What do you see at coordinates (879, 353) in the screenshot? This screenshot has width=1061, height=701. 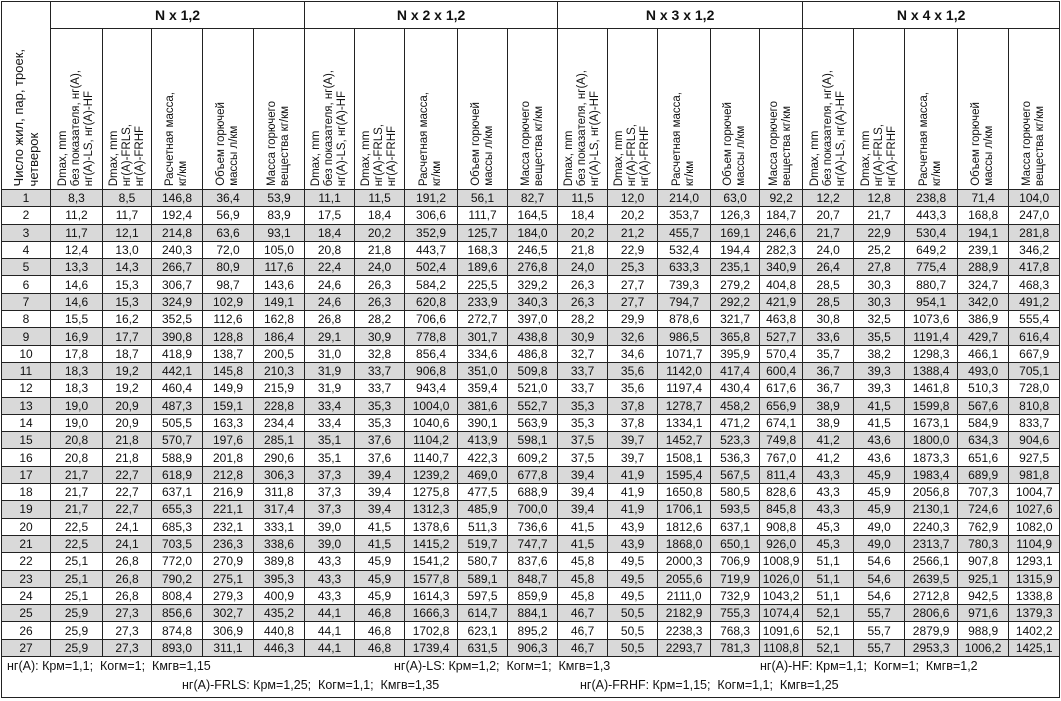 I see `table-cell: 38,2` at bounding box center [879, 353].